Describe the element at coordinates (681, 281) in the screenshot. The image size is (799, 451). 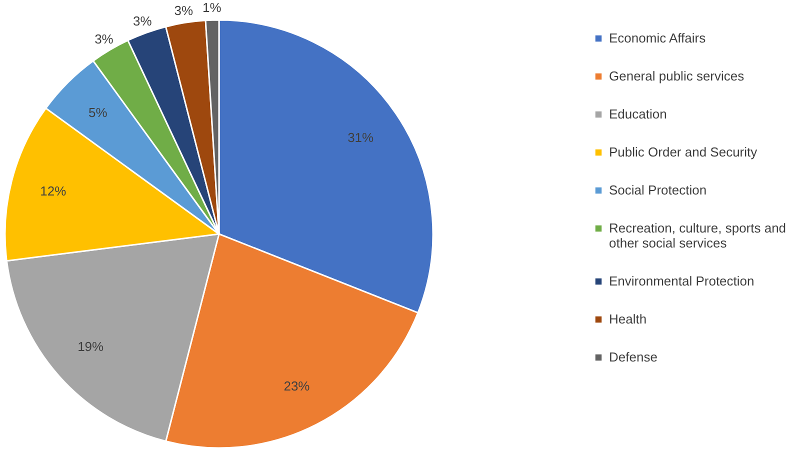
I see `legend-label: Environmental Protection` at that location.